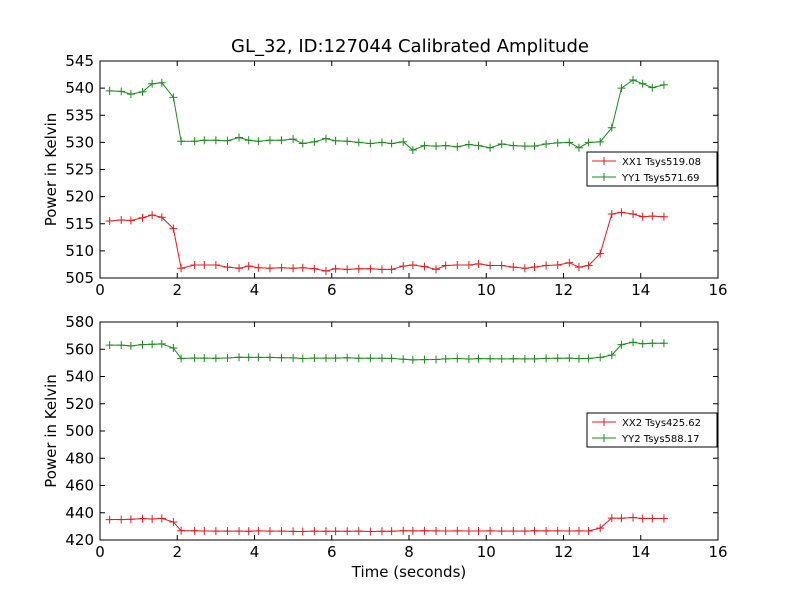  Describe the element at coordinates (177, 290) in the screenshot. I see `x-tick-label: 2` at that location.